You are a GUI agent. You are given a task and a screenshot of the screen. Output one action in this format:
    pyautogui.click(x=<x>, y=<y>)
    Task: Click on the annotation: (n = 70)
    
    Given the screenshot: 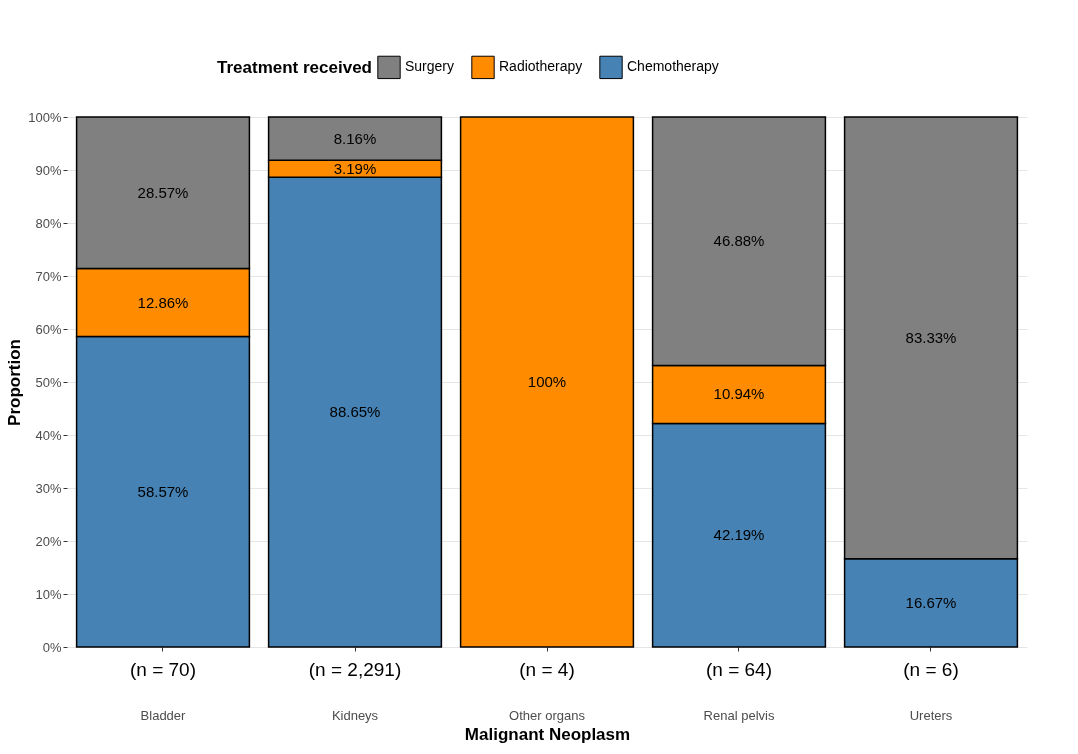 What is the action you would take?
    pyautogui.click(x=163, y=669)
    